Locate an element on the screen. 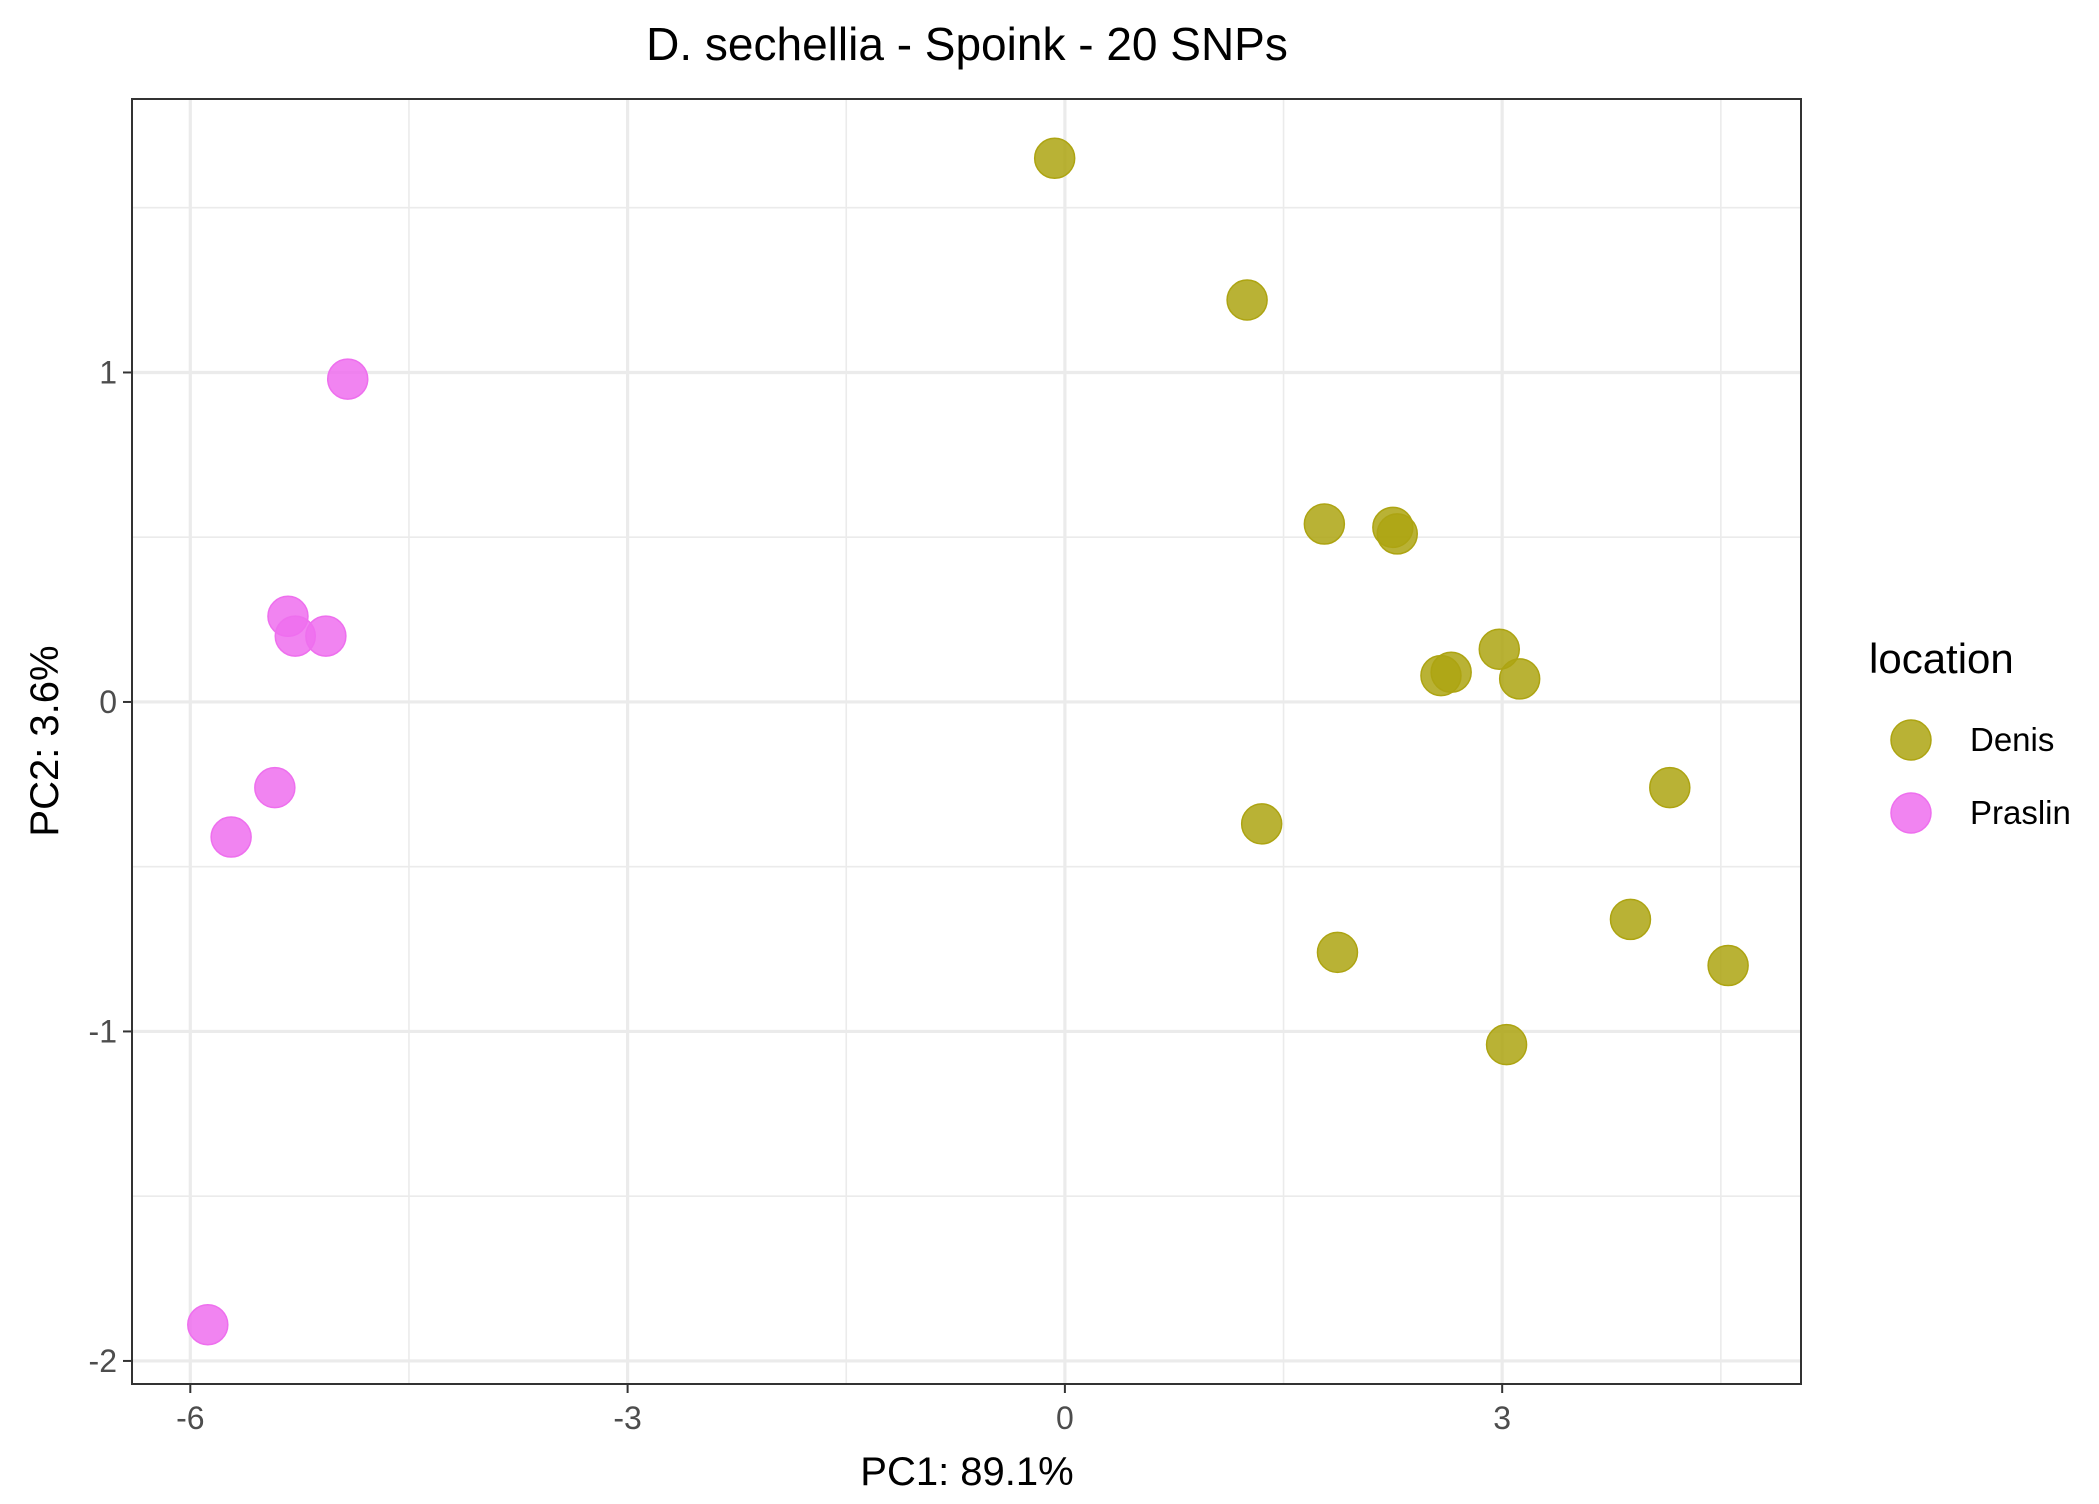  x-tick-label: -6 is located at coordinates (190, 1418).